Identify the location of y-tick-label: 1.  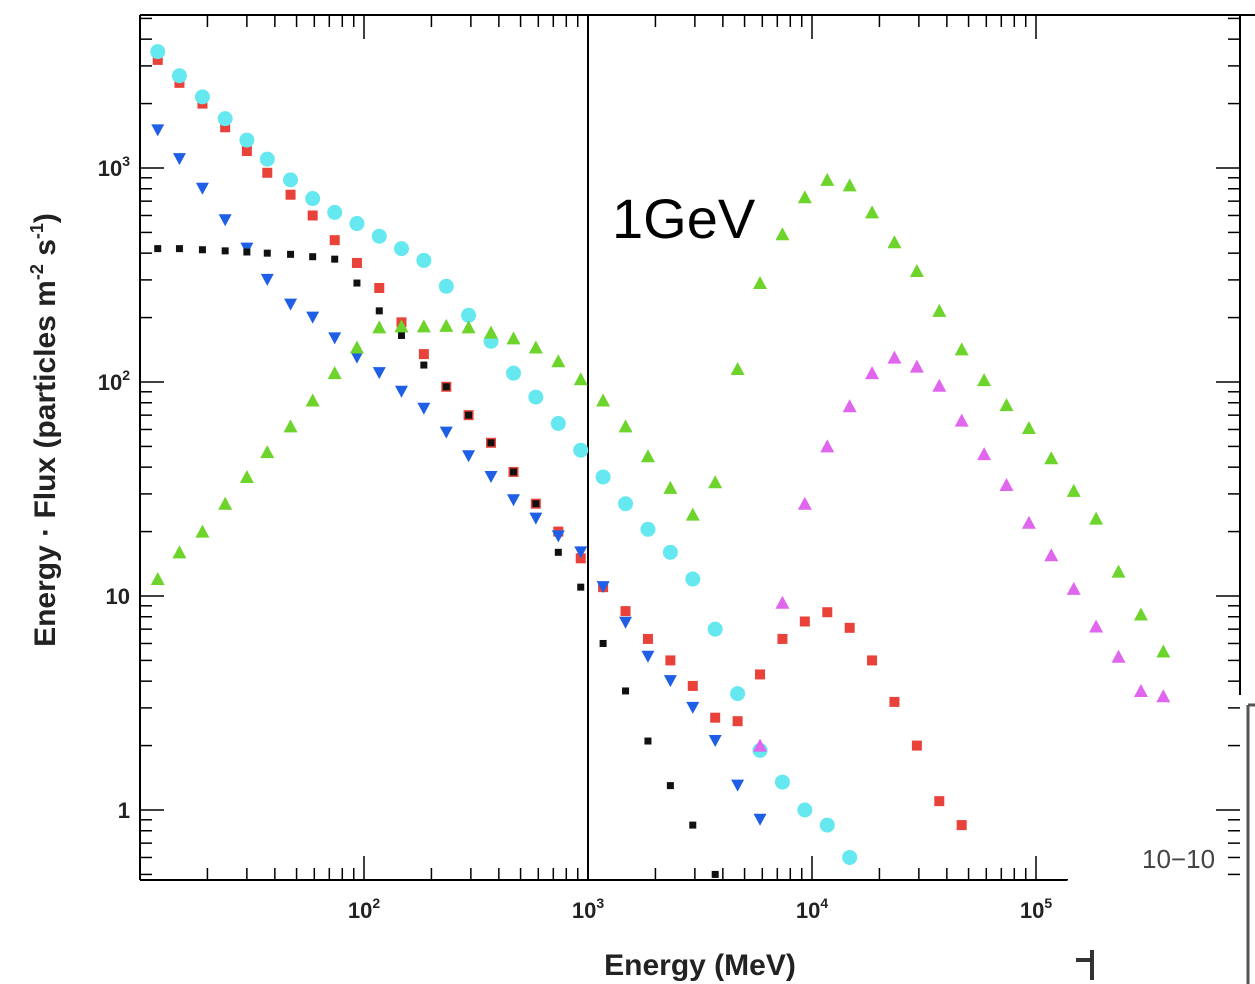
(124, 810).